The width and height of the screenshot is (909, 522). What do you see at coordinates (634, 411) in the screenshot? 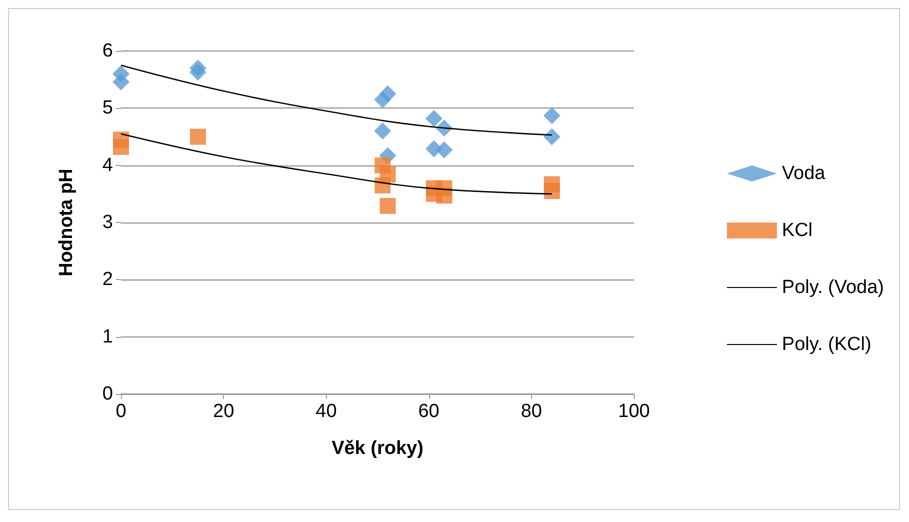
I see `x-tick-label: 100` at bounding box center [634, 411].